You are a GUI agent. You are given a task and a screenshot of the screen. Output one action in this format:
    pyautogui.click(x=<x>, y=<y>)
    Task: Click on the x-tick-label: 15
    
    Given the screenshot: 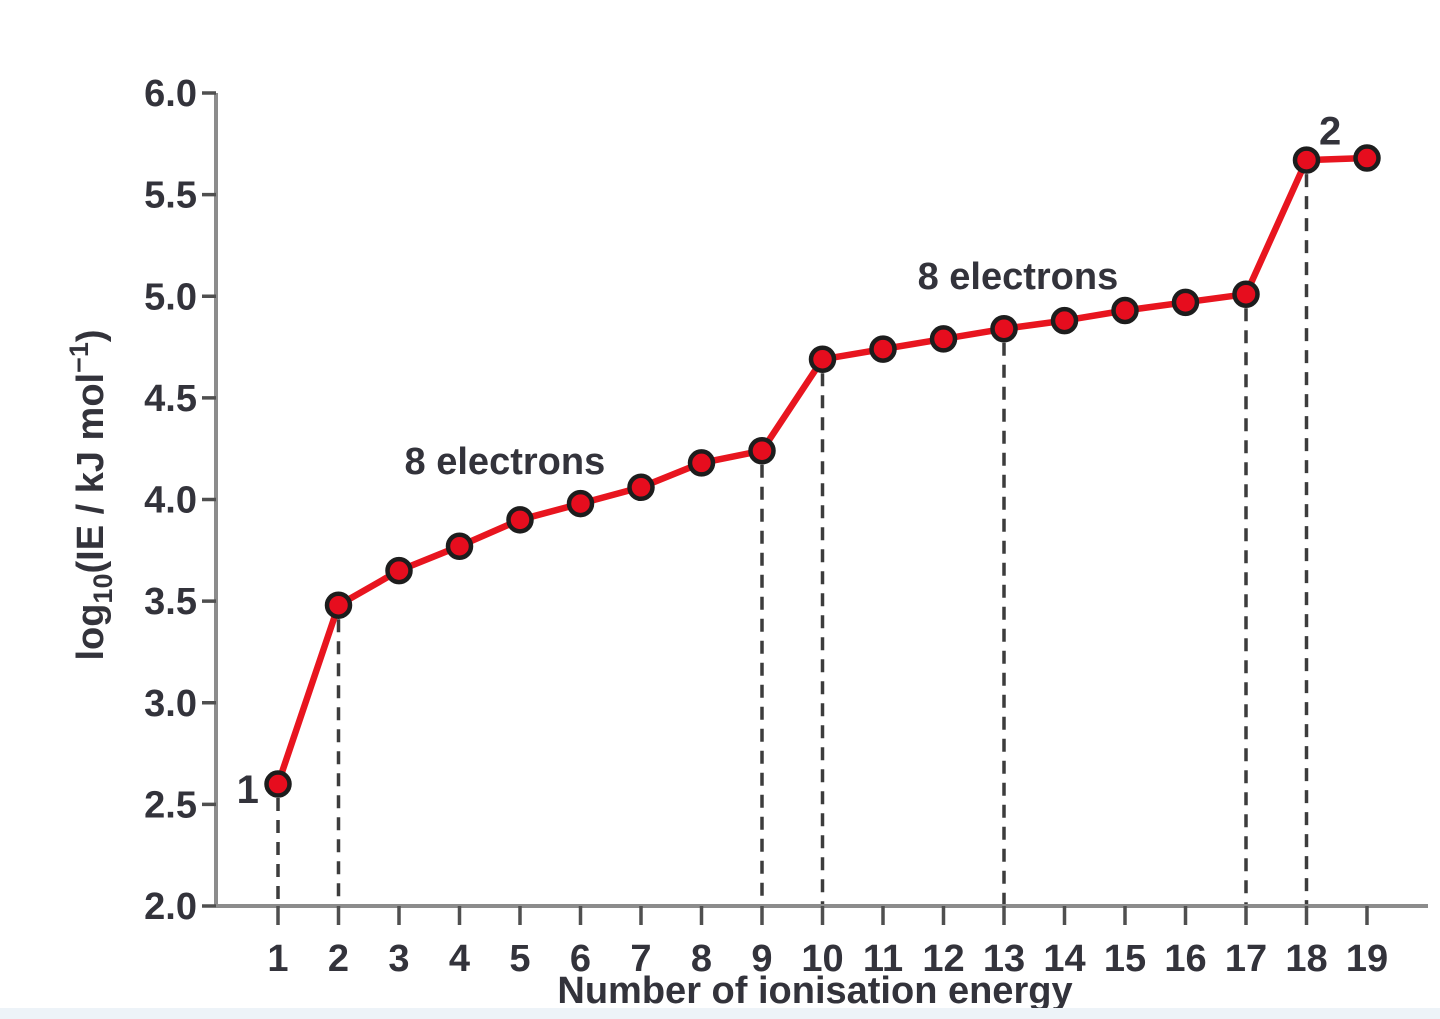 What is the action you would take?
    pyautogui.click(x=1125, y=959)
    